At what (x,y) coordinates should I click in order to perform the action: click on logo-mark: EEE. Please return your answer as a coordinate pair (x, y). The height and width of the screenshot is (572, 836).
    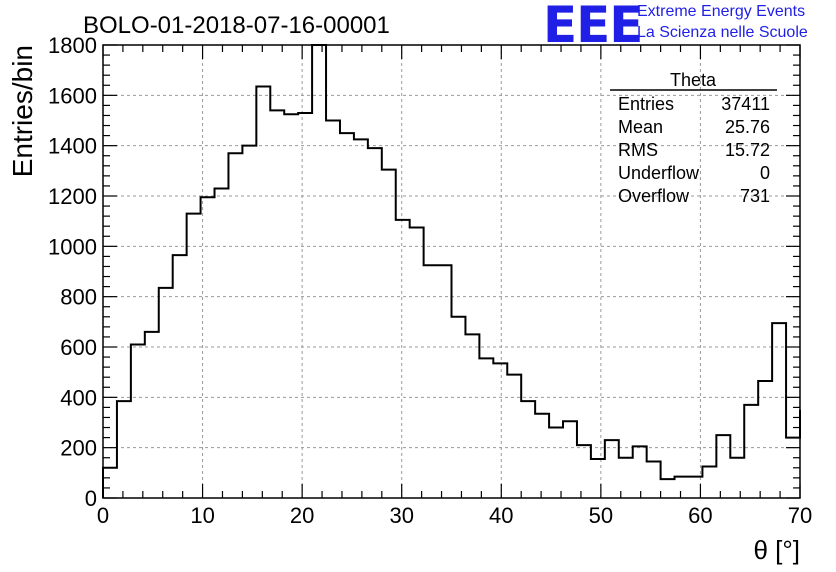
    Looking at the image, I should click on (593, 27).